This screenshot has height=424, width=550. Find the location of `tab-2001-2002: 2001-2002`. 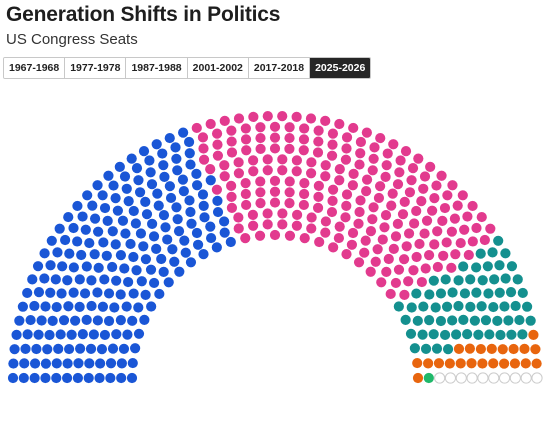

tab-2001-2002: 2001-2002 is located at coordinates (218, 68).